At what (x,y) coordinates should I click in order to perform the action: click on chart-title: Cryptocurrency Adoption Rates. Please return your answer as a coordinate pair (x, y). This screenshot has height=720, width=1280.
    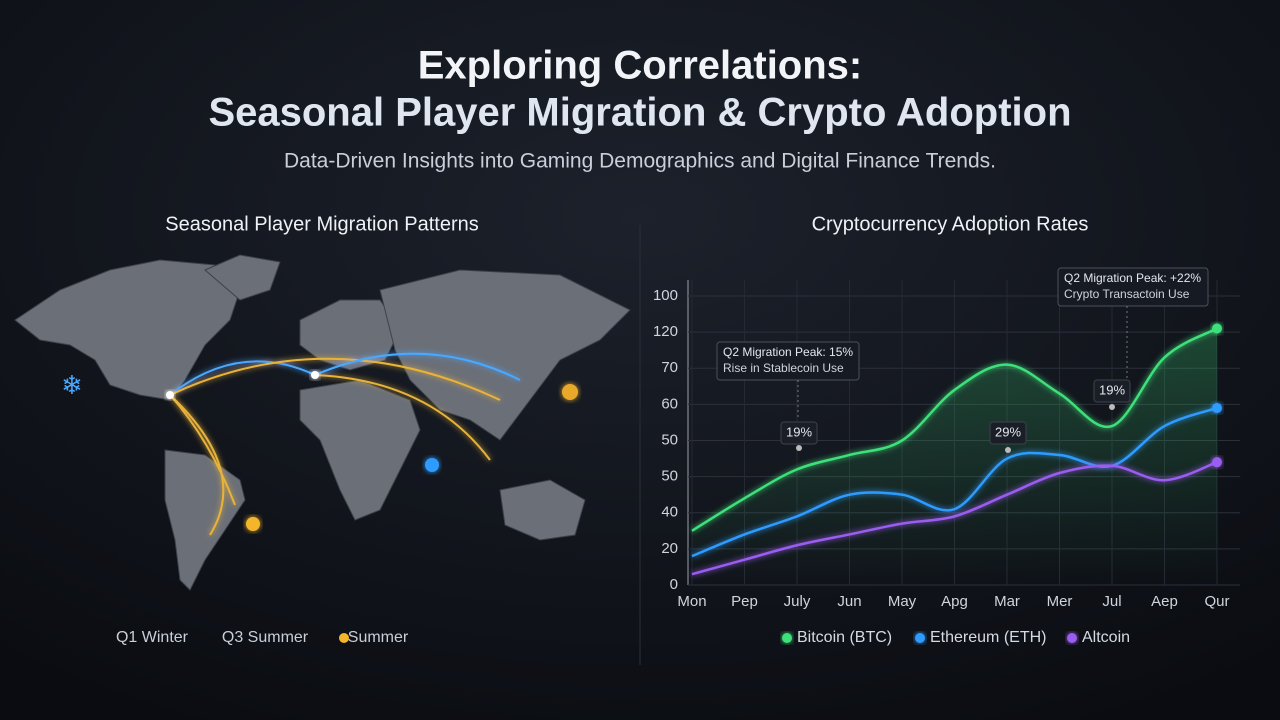
    Looking at the image, I should click on (950, 224).